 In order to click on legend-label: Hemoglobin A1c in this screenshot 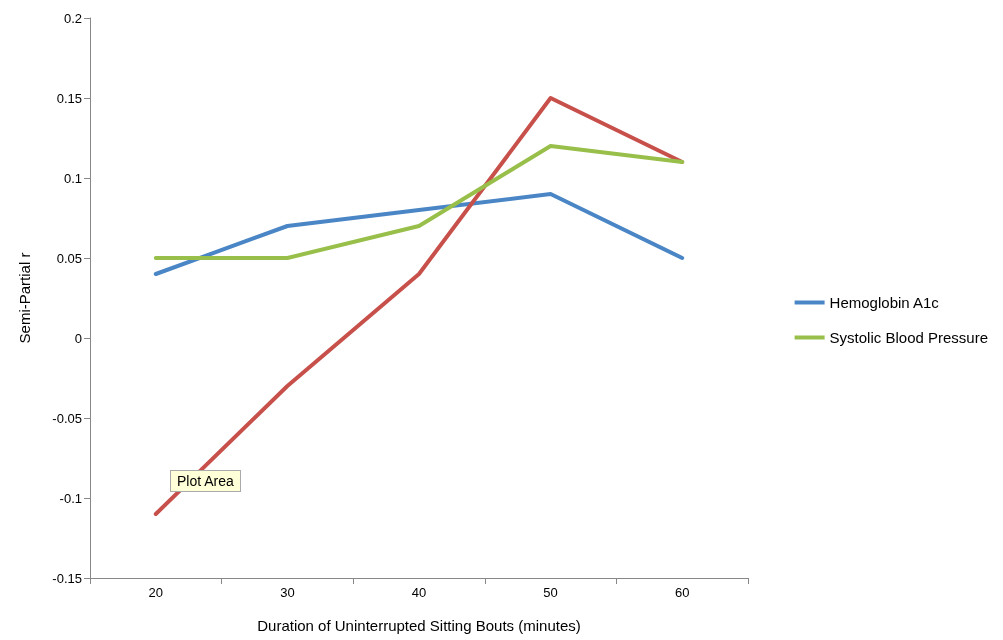, I will do `click(884, 302)`.